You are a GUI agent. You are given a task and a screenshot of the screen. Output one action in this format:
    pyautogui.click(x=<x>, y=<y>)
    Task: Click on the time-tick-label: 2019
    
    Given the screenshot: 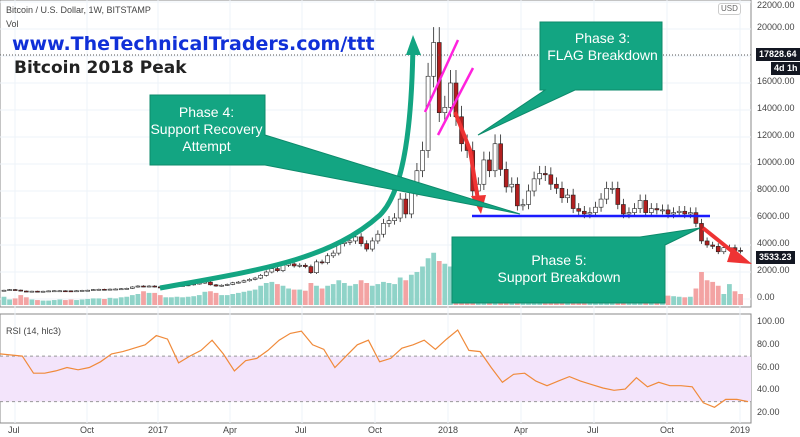 What is the action you would take?
    pyautogui.click(x=740, y=430)
    